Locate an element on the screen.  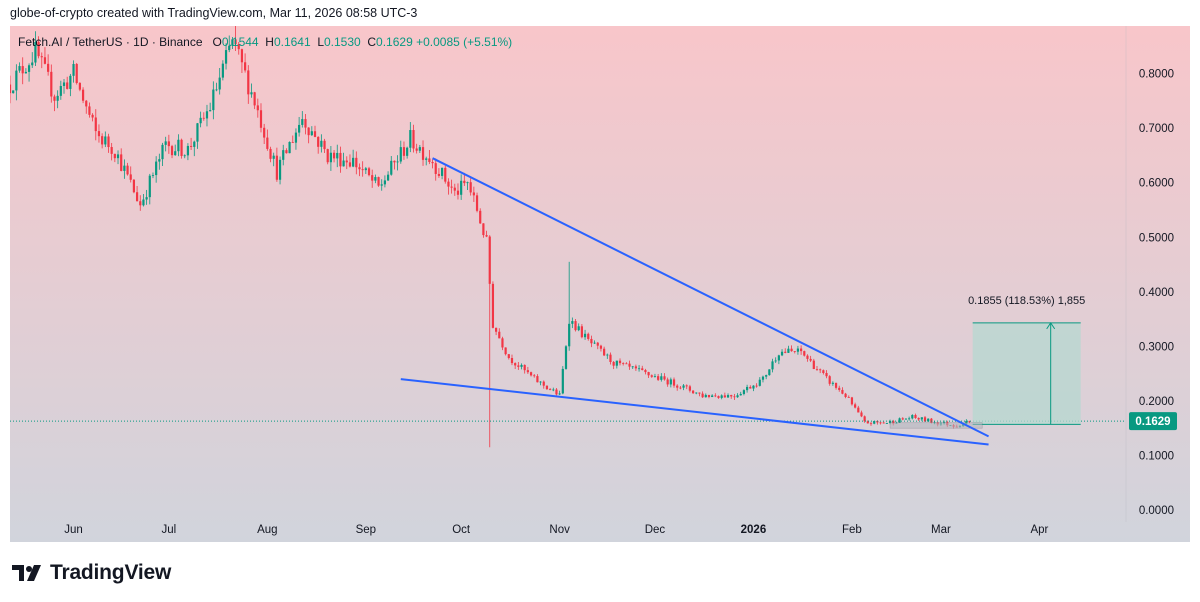
price-tick-label: 0.5000 is located at coordinates (1156, 238).